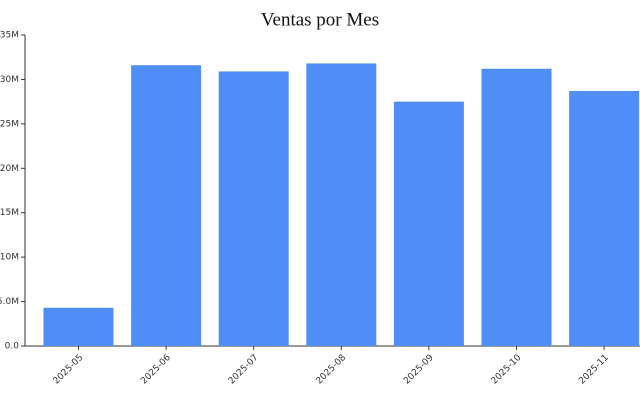 The image size is (640, 400). I want to click on x-tick-label: 2025-10, so click(507, 370).